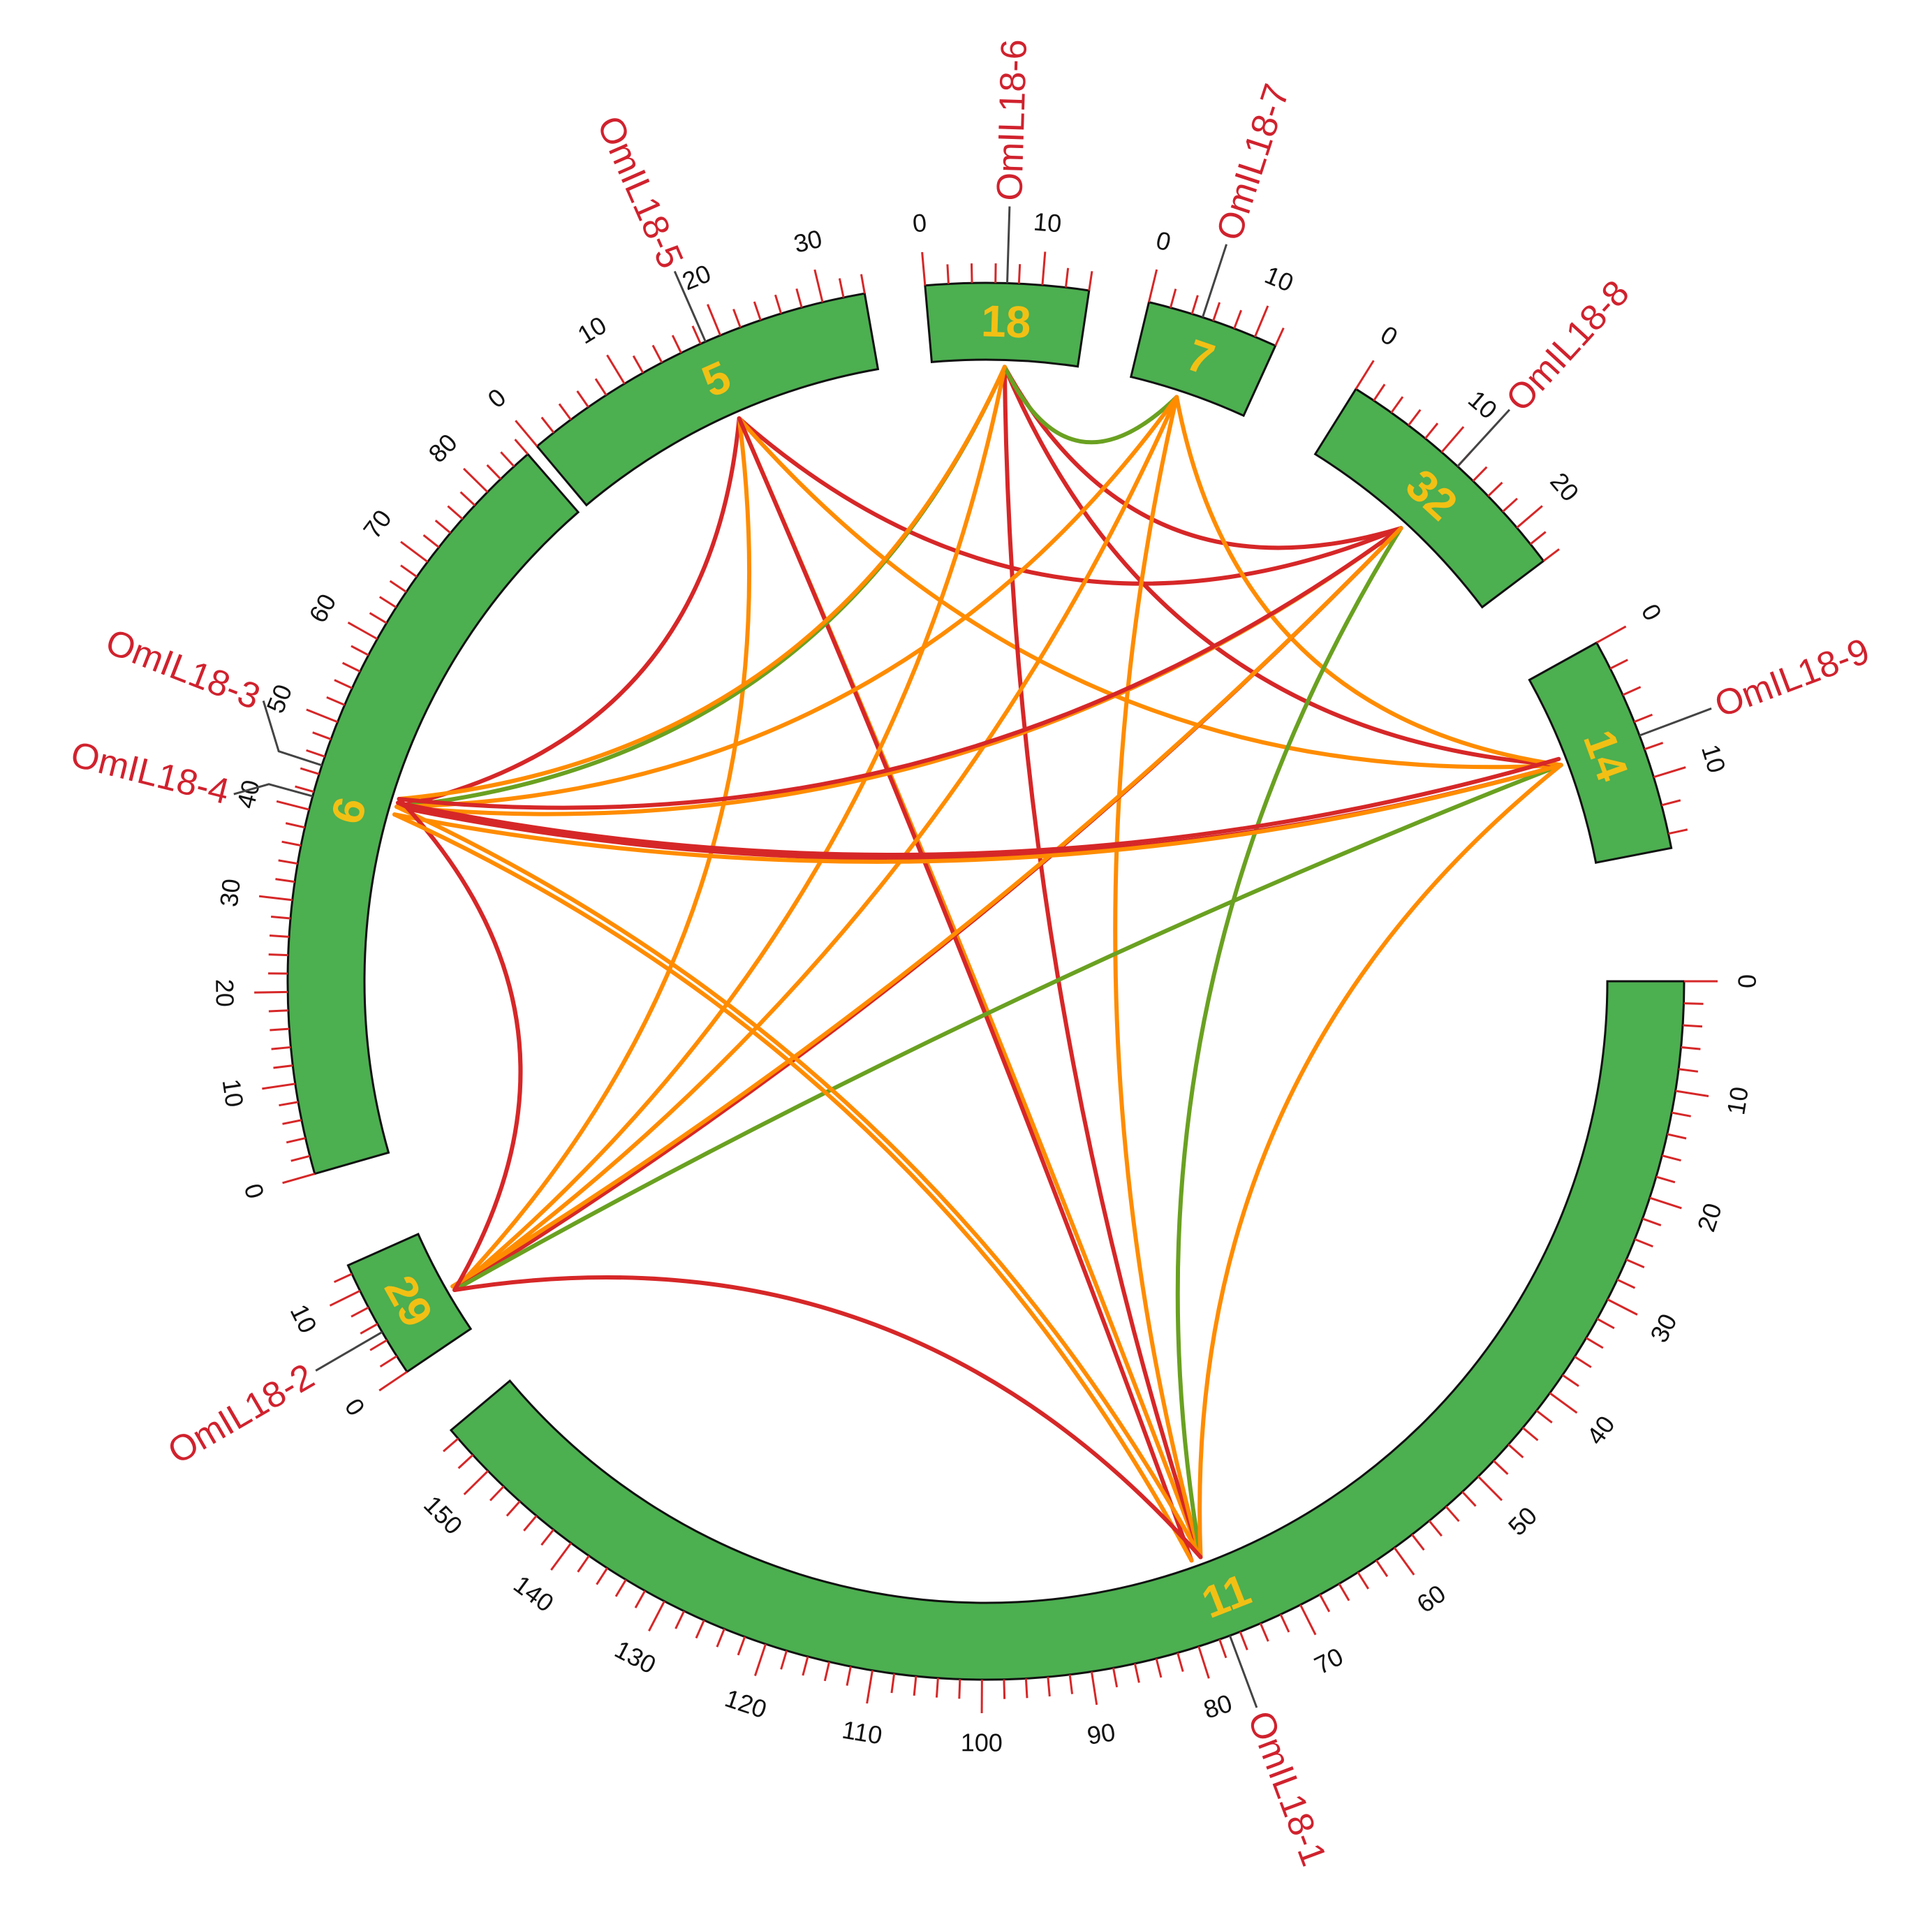 This screenshot has height=1929, width=1932. Describe the element at coordinates (1048, 222) in the screenshot. I see `tick-label-18-10: 10` at that location.